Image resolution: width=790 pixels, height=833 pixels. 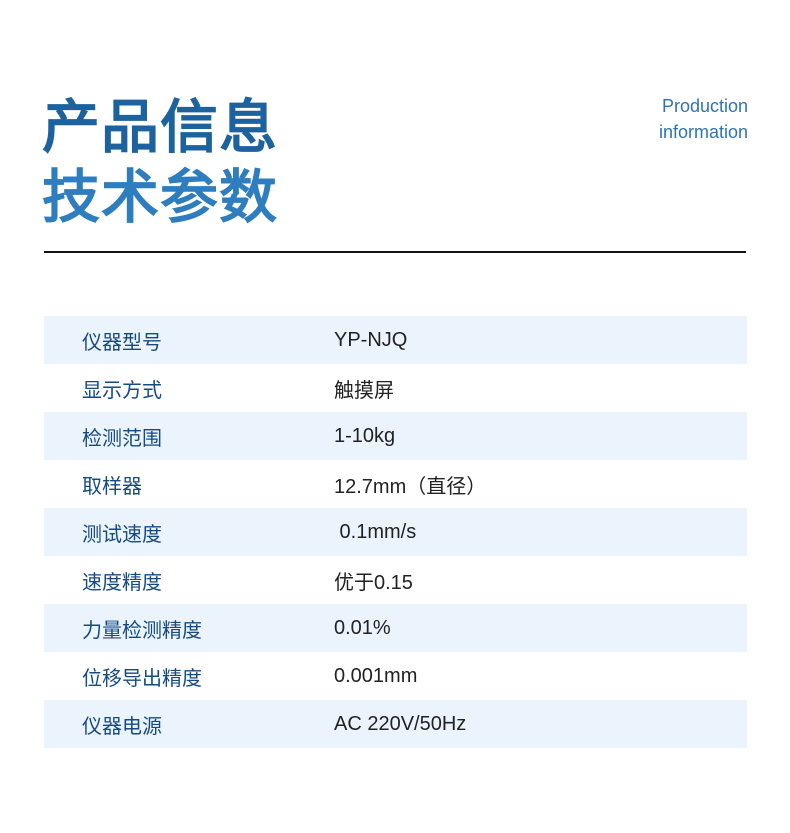 What do you see at coordinates (142, 677) in the screenshot?
I see `spec-label: 位移导出精度` at bounding box center [142, 677].